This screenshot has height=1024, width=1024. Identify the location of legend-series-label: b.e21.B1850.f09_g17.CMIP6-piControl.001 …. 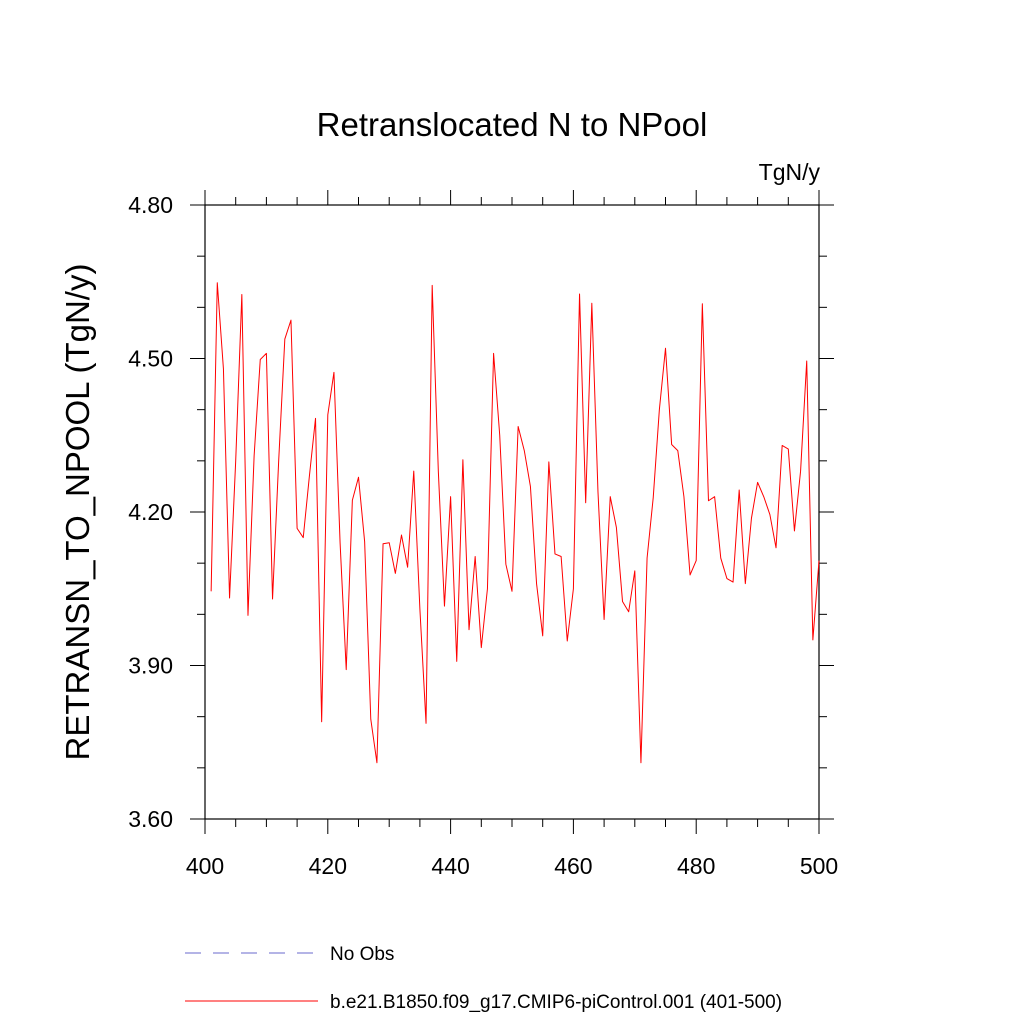
(556, 1002).